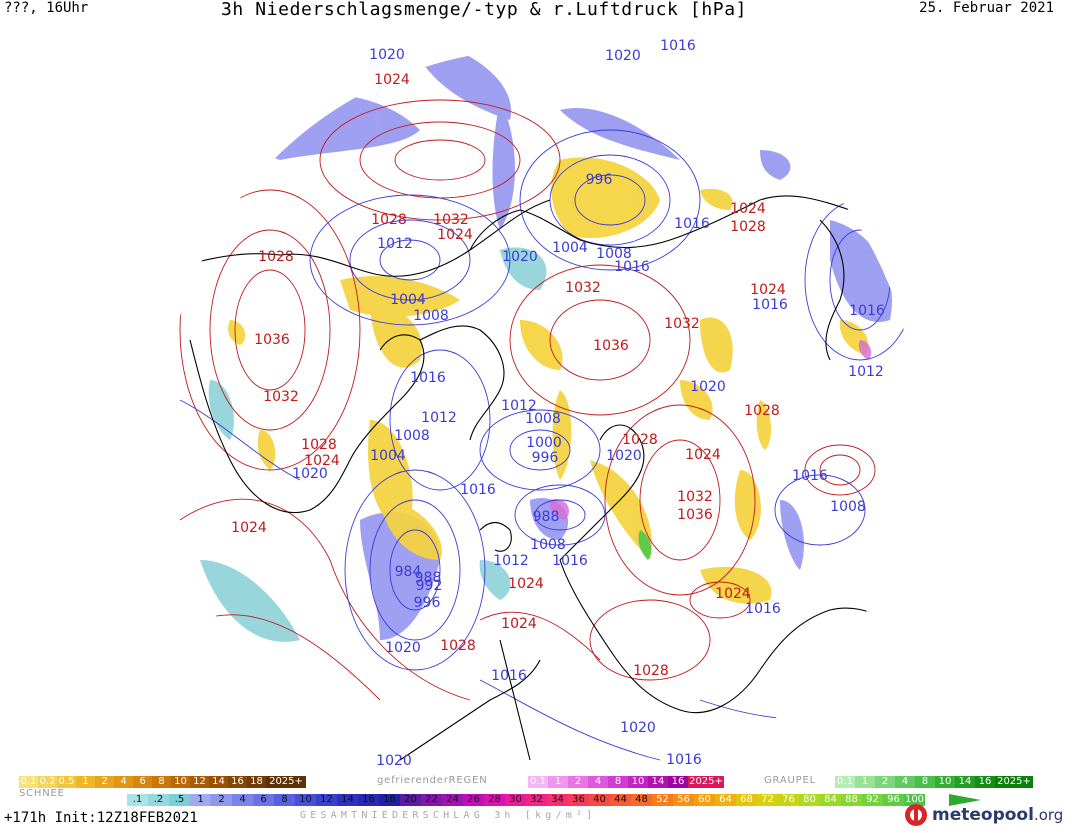 This screenshot has width=1080, height=833. Describe the element at coordinates (432, 780) in the screenshot. I see `freezing-rain-legend-label: gefrierenderREGEN` at that location.